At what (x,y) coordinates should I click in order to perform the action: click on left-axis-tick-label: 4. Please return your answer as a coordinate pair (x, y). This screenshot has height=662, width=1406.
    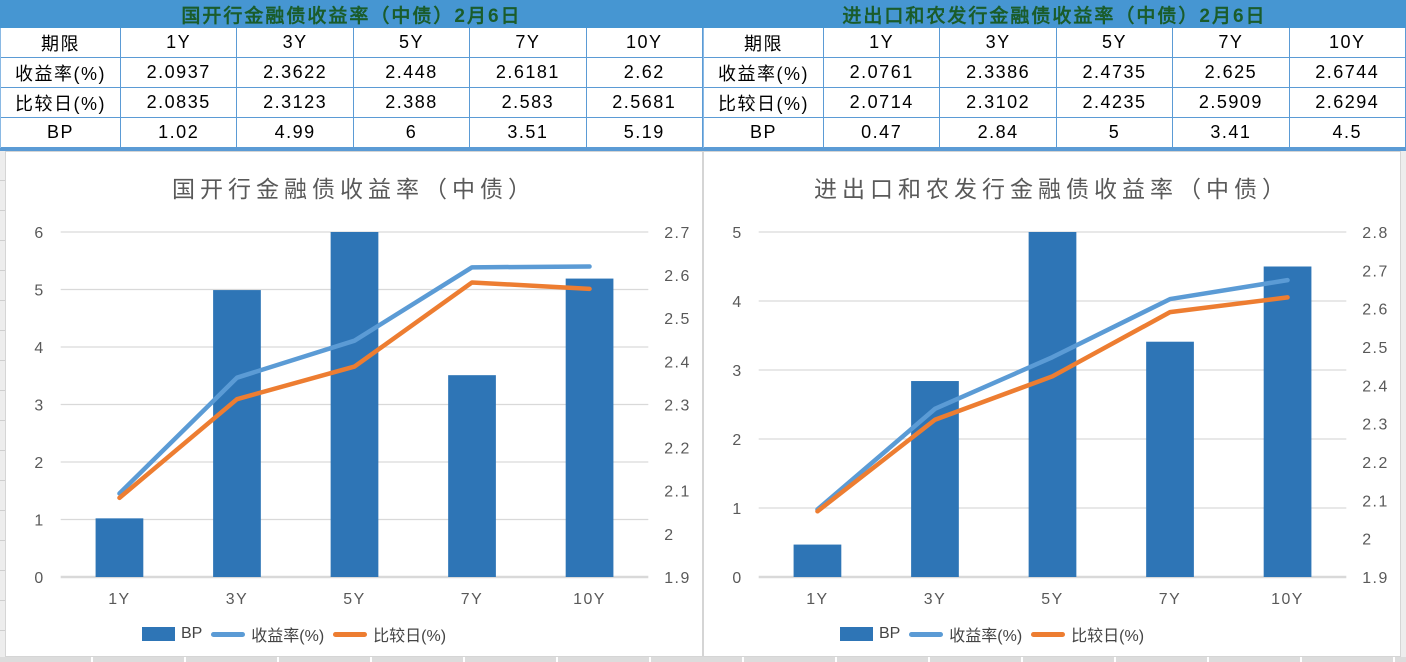
    Looking at the image, I should click on (737, 302).